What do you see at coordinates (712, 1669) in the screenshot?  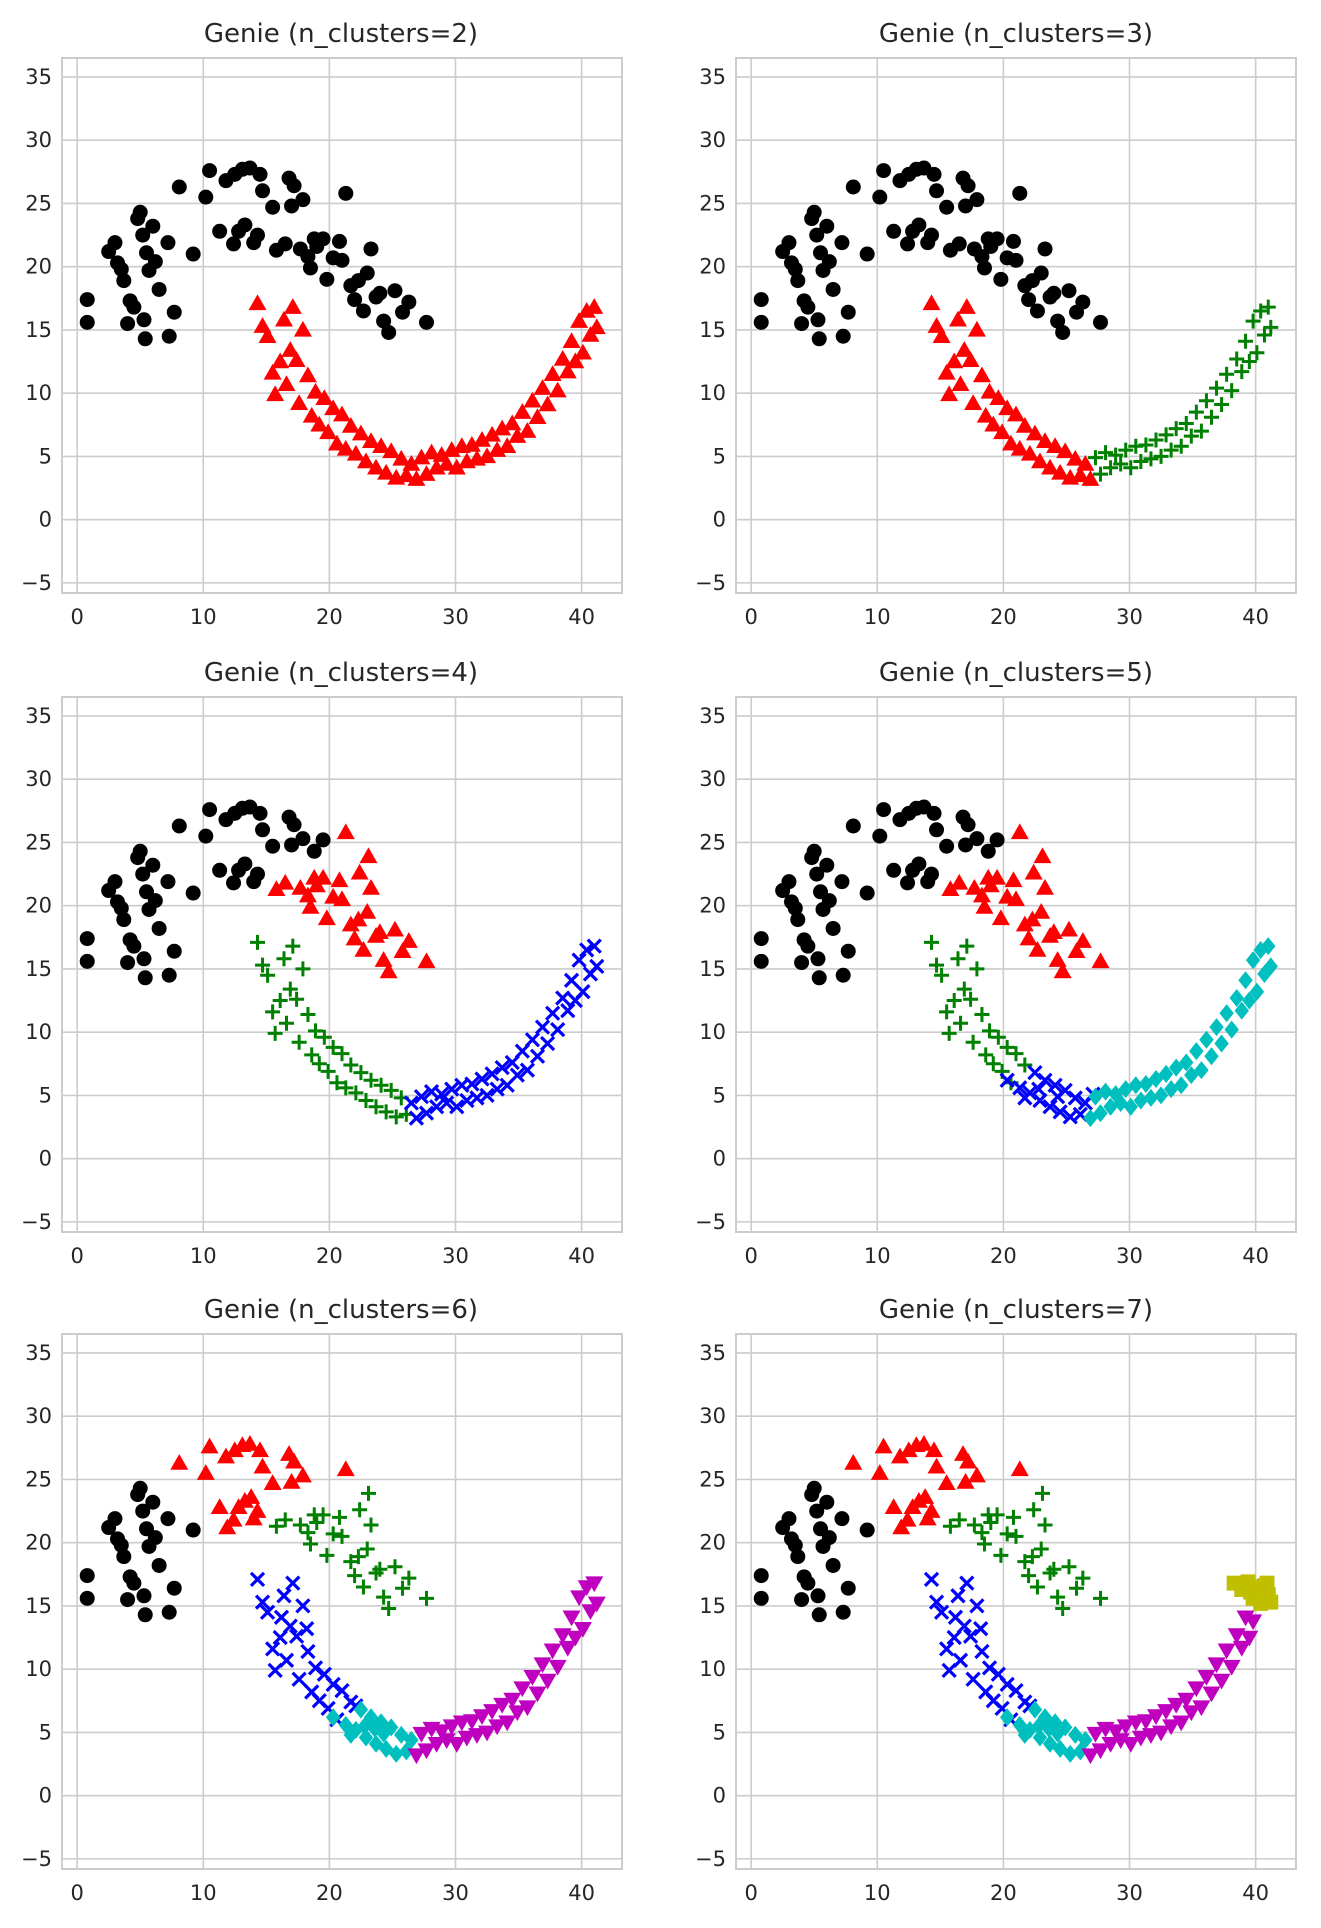 I see `y-tick-label: 10` at bounding box center [712, 1669].